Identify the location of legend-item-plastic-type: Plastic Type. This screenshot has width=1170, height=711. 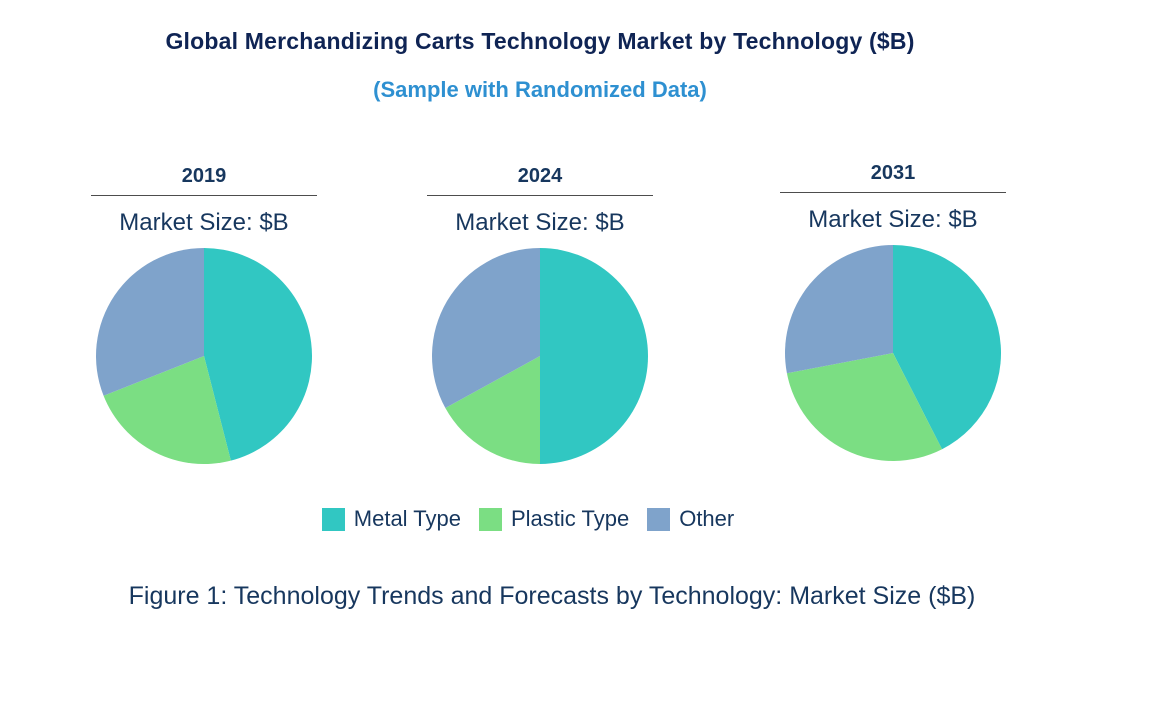
(554, 519).